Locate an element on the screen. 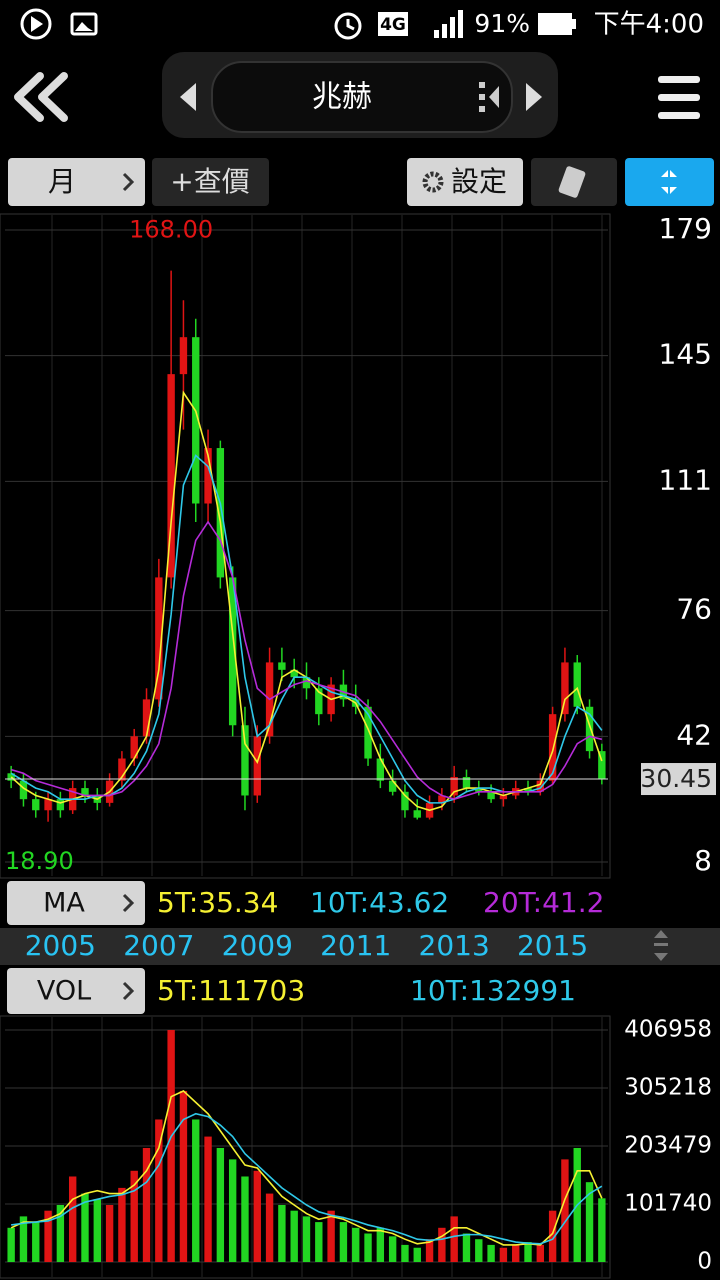 Image resolution: width=720 pixels, height=1280 pixels. y-tick-label: 305218 is located at coordinates (668, 1088).